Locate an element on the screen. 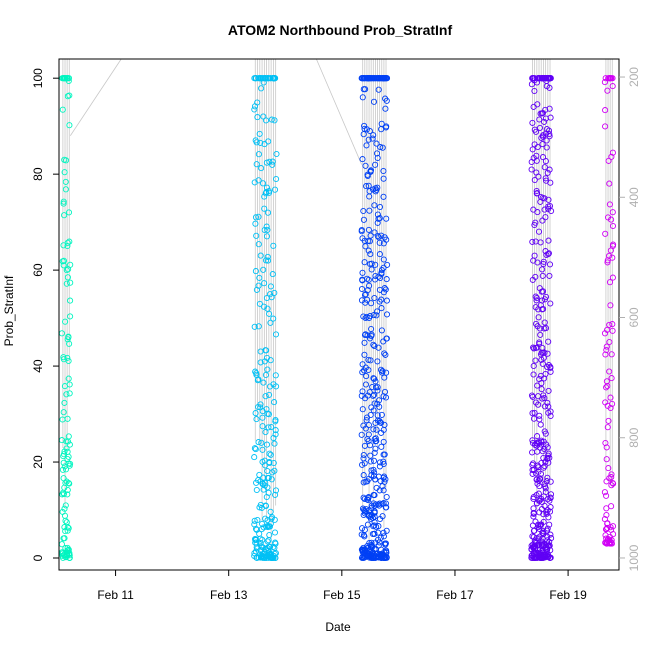 This screenshot has width=650, height=650. right-axis: 200 400 600 800 1000 is located at coordinates (630, 319).